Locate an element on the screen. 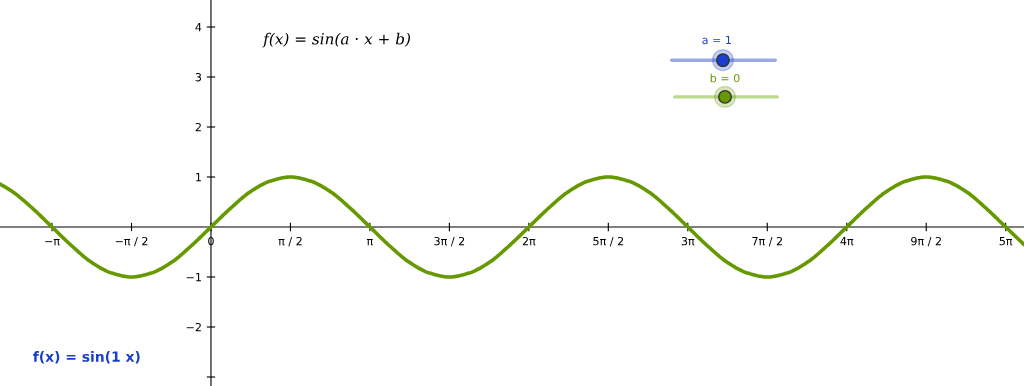  x-tick-label: 2π is located at coordinates (529, 241).